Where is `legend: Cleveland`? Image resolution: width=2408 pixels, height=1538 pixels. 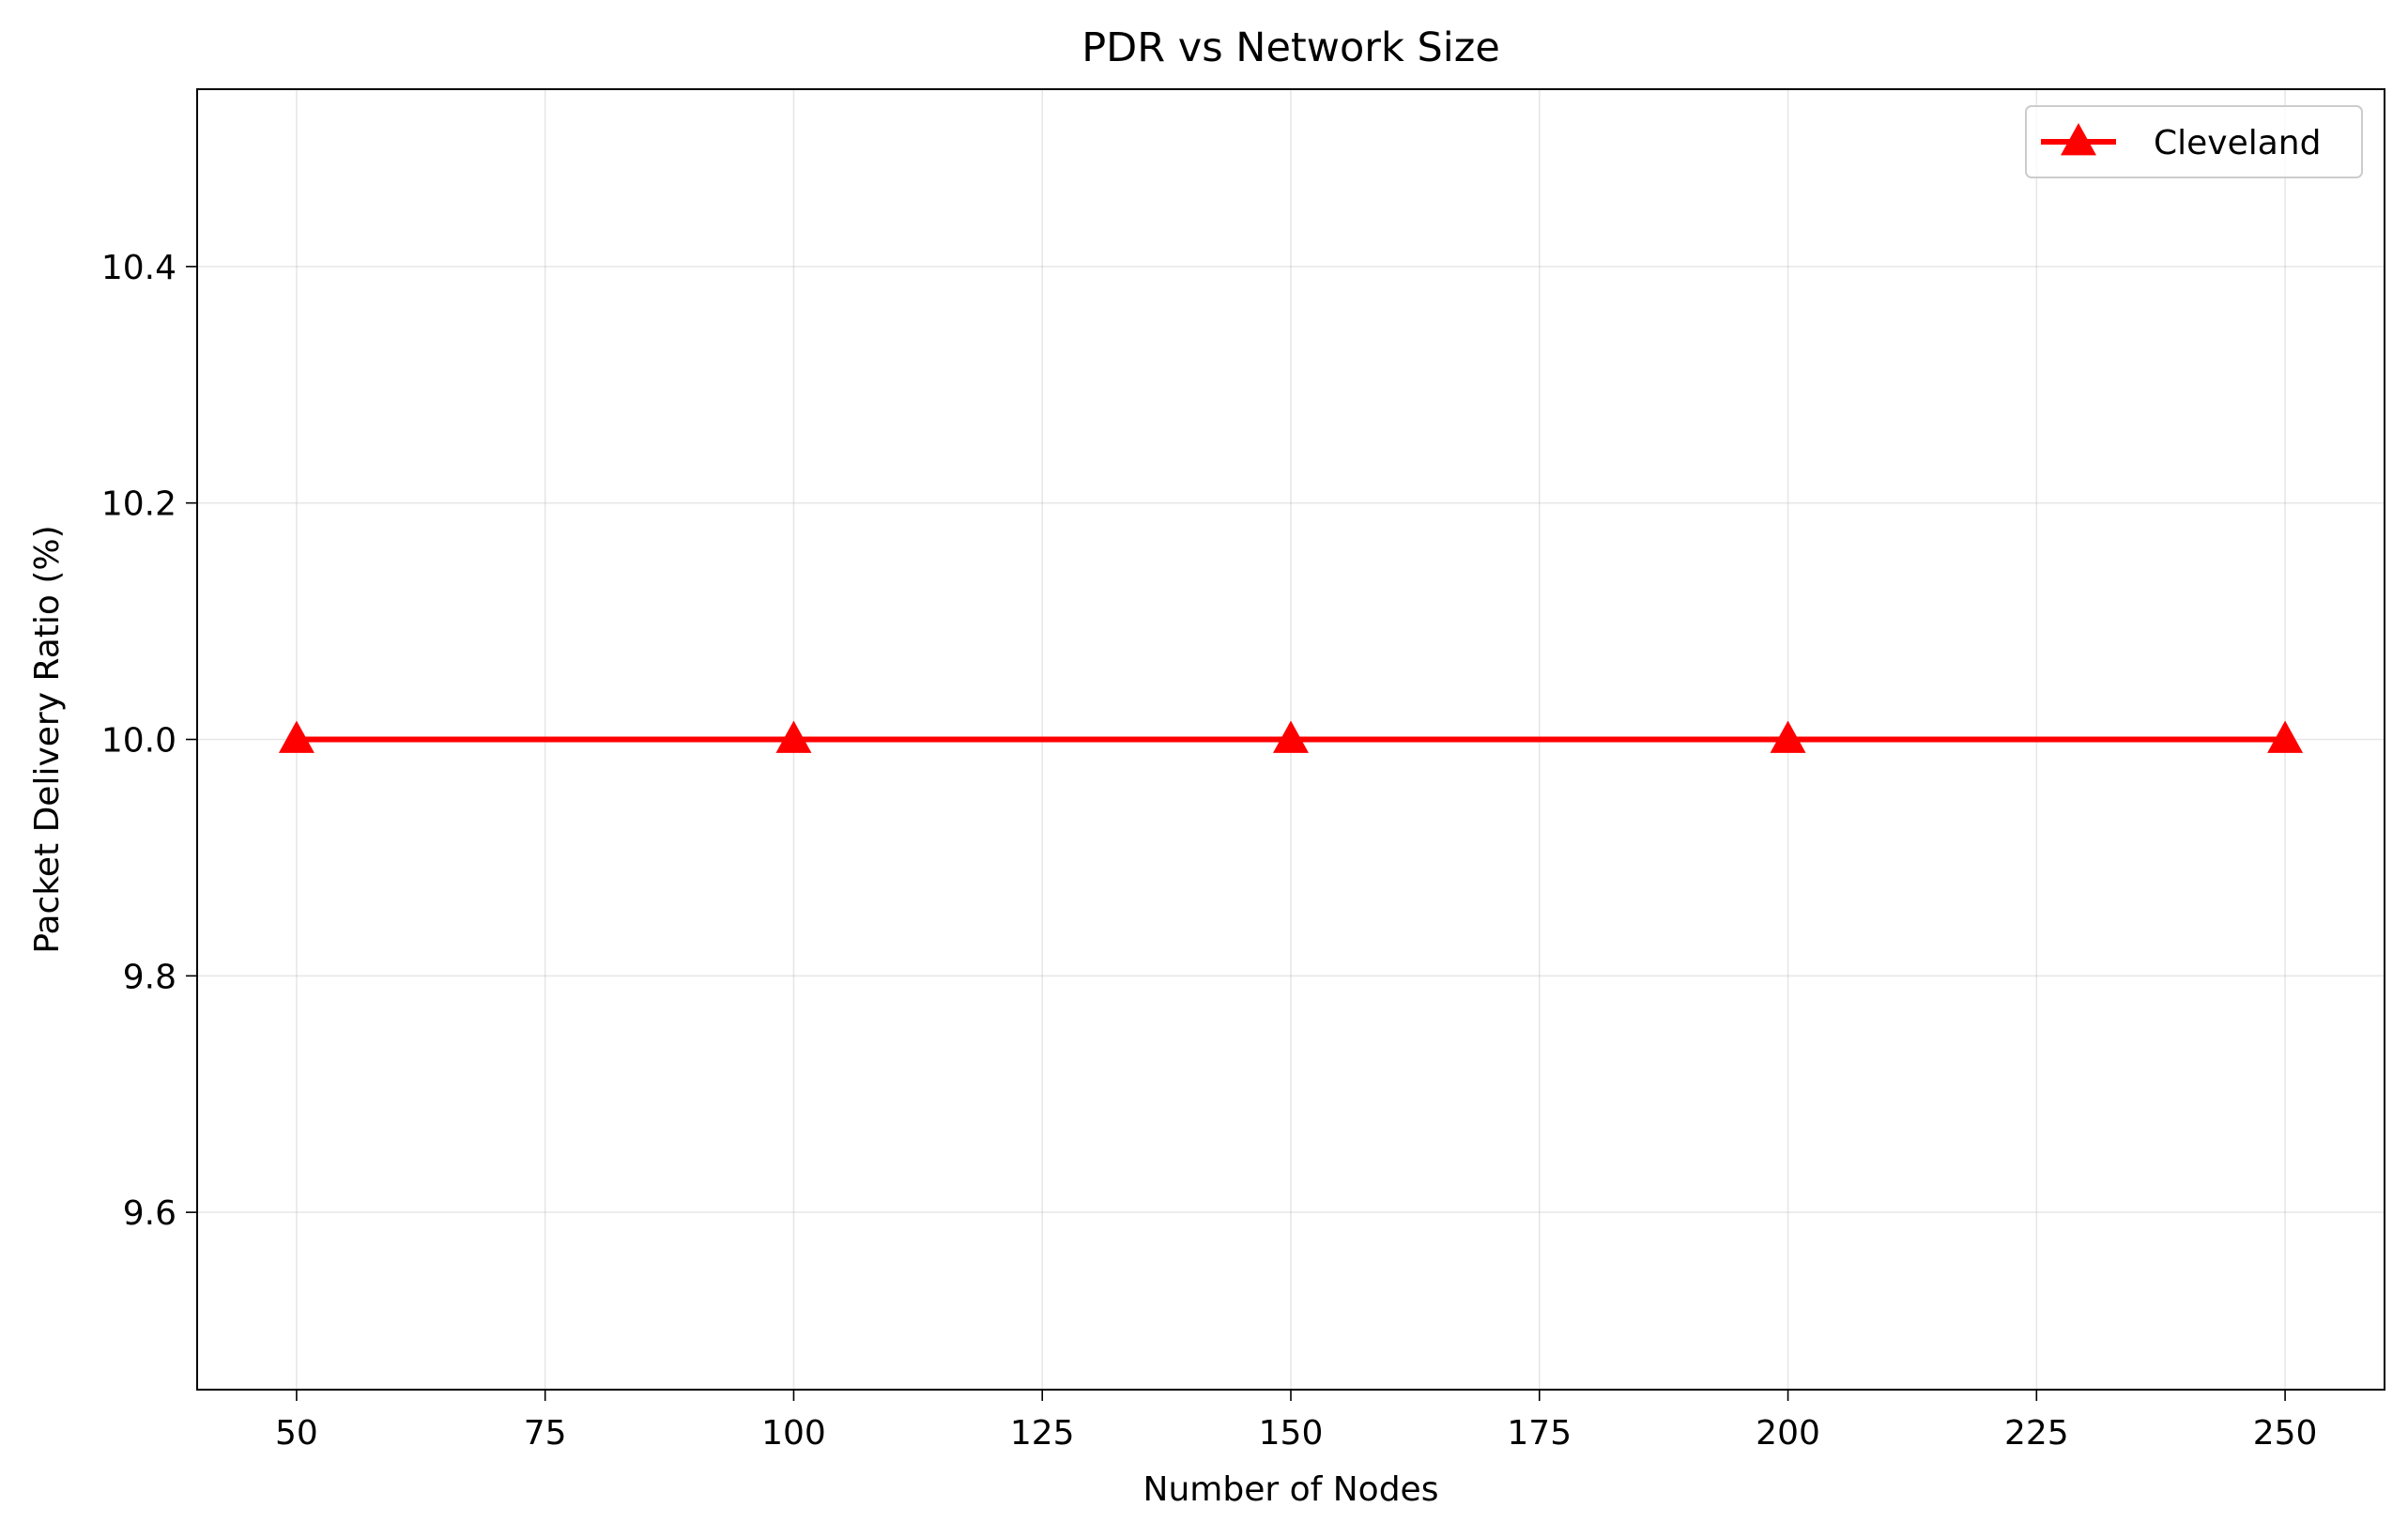 legend: Cleveland is located at coordinates (2194, 141).